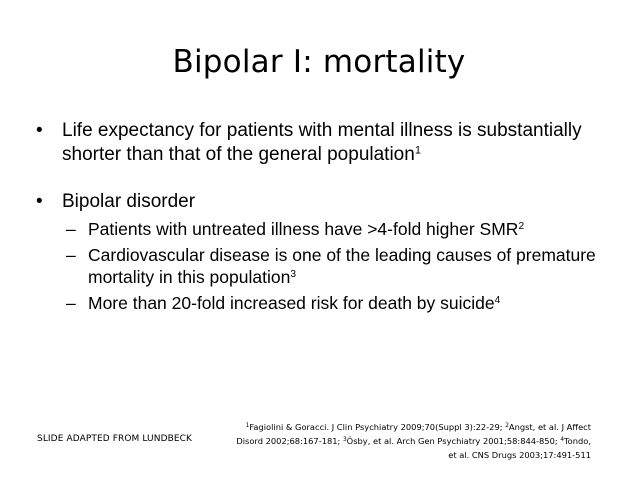 The height and width of the screenshot is (479, 638). Describe the element at coordinates (562, 440) in the screenshot. I see `reference-number: 4` at that location.